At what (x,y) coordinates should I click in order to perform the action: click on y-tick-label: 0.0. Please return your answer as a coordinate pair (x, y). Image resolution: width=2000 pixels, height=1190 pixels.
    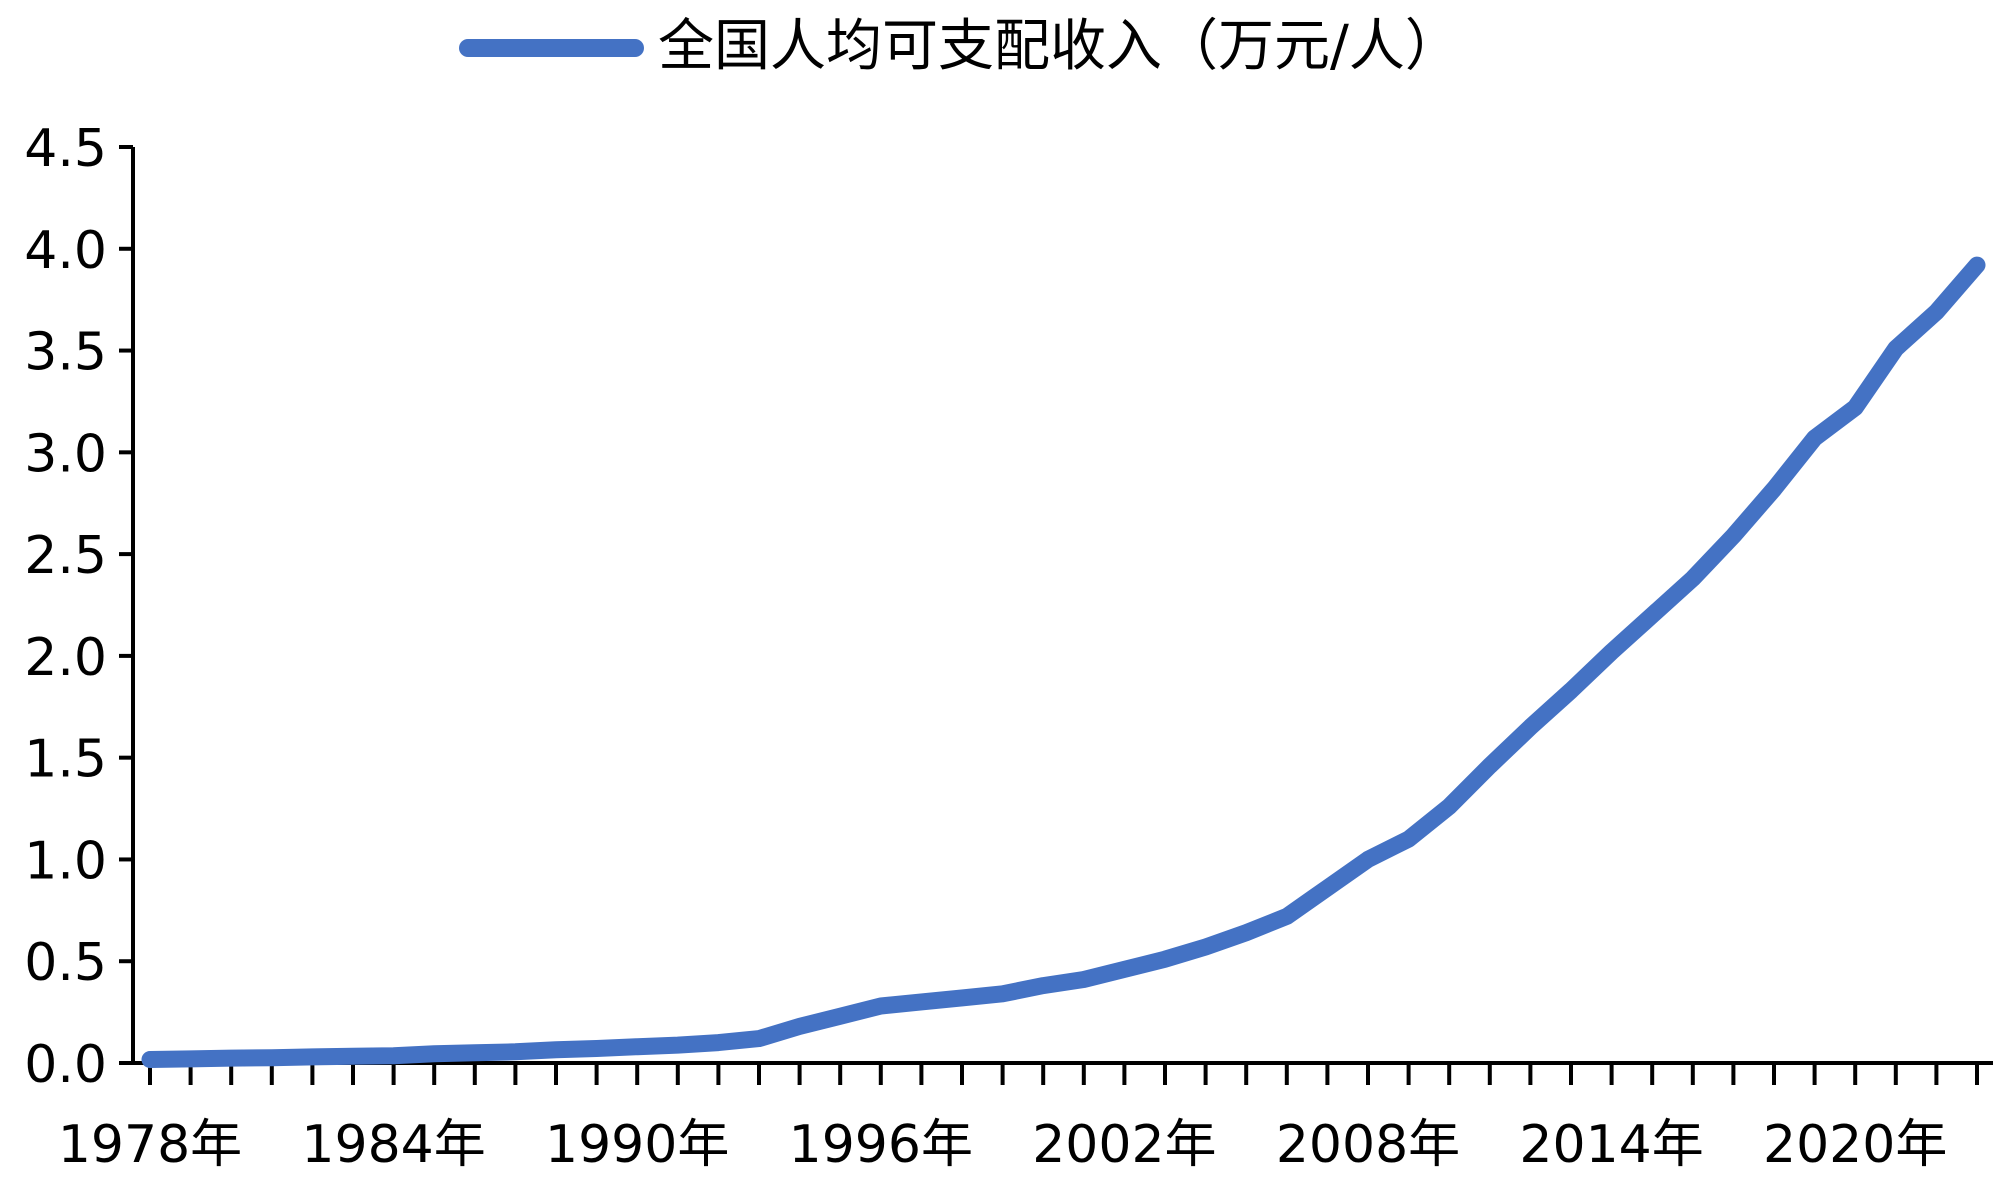
    Looking at the image, I should click on (65, 1065).